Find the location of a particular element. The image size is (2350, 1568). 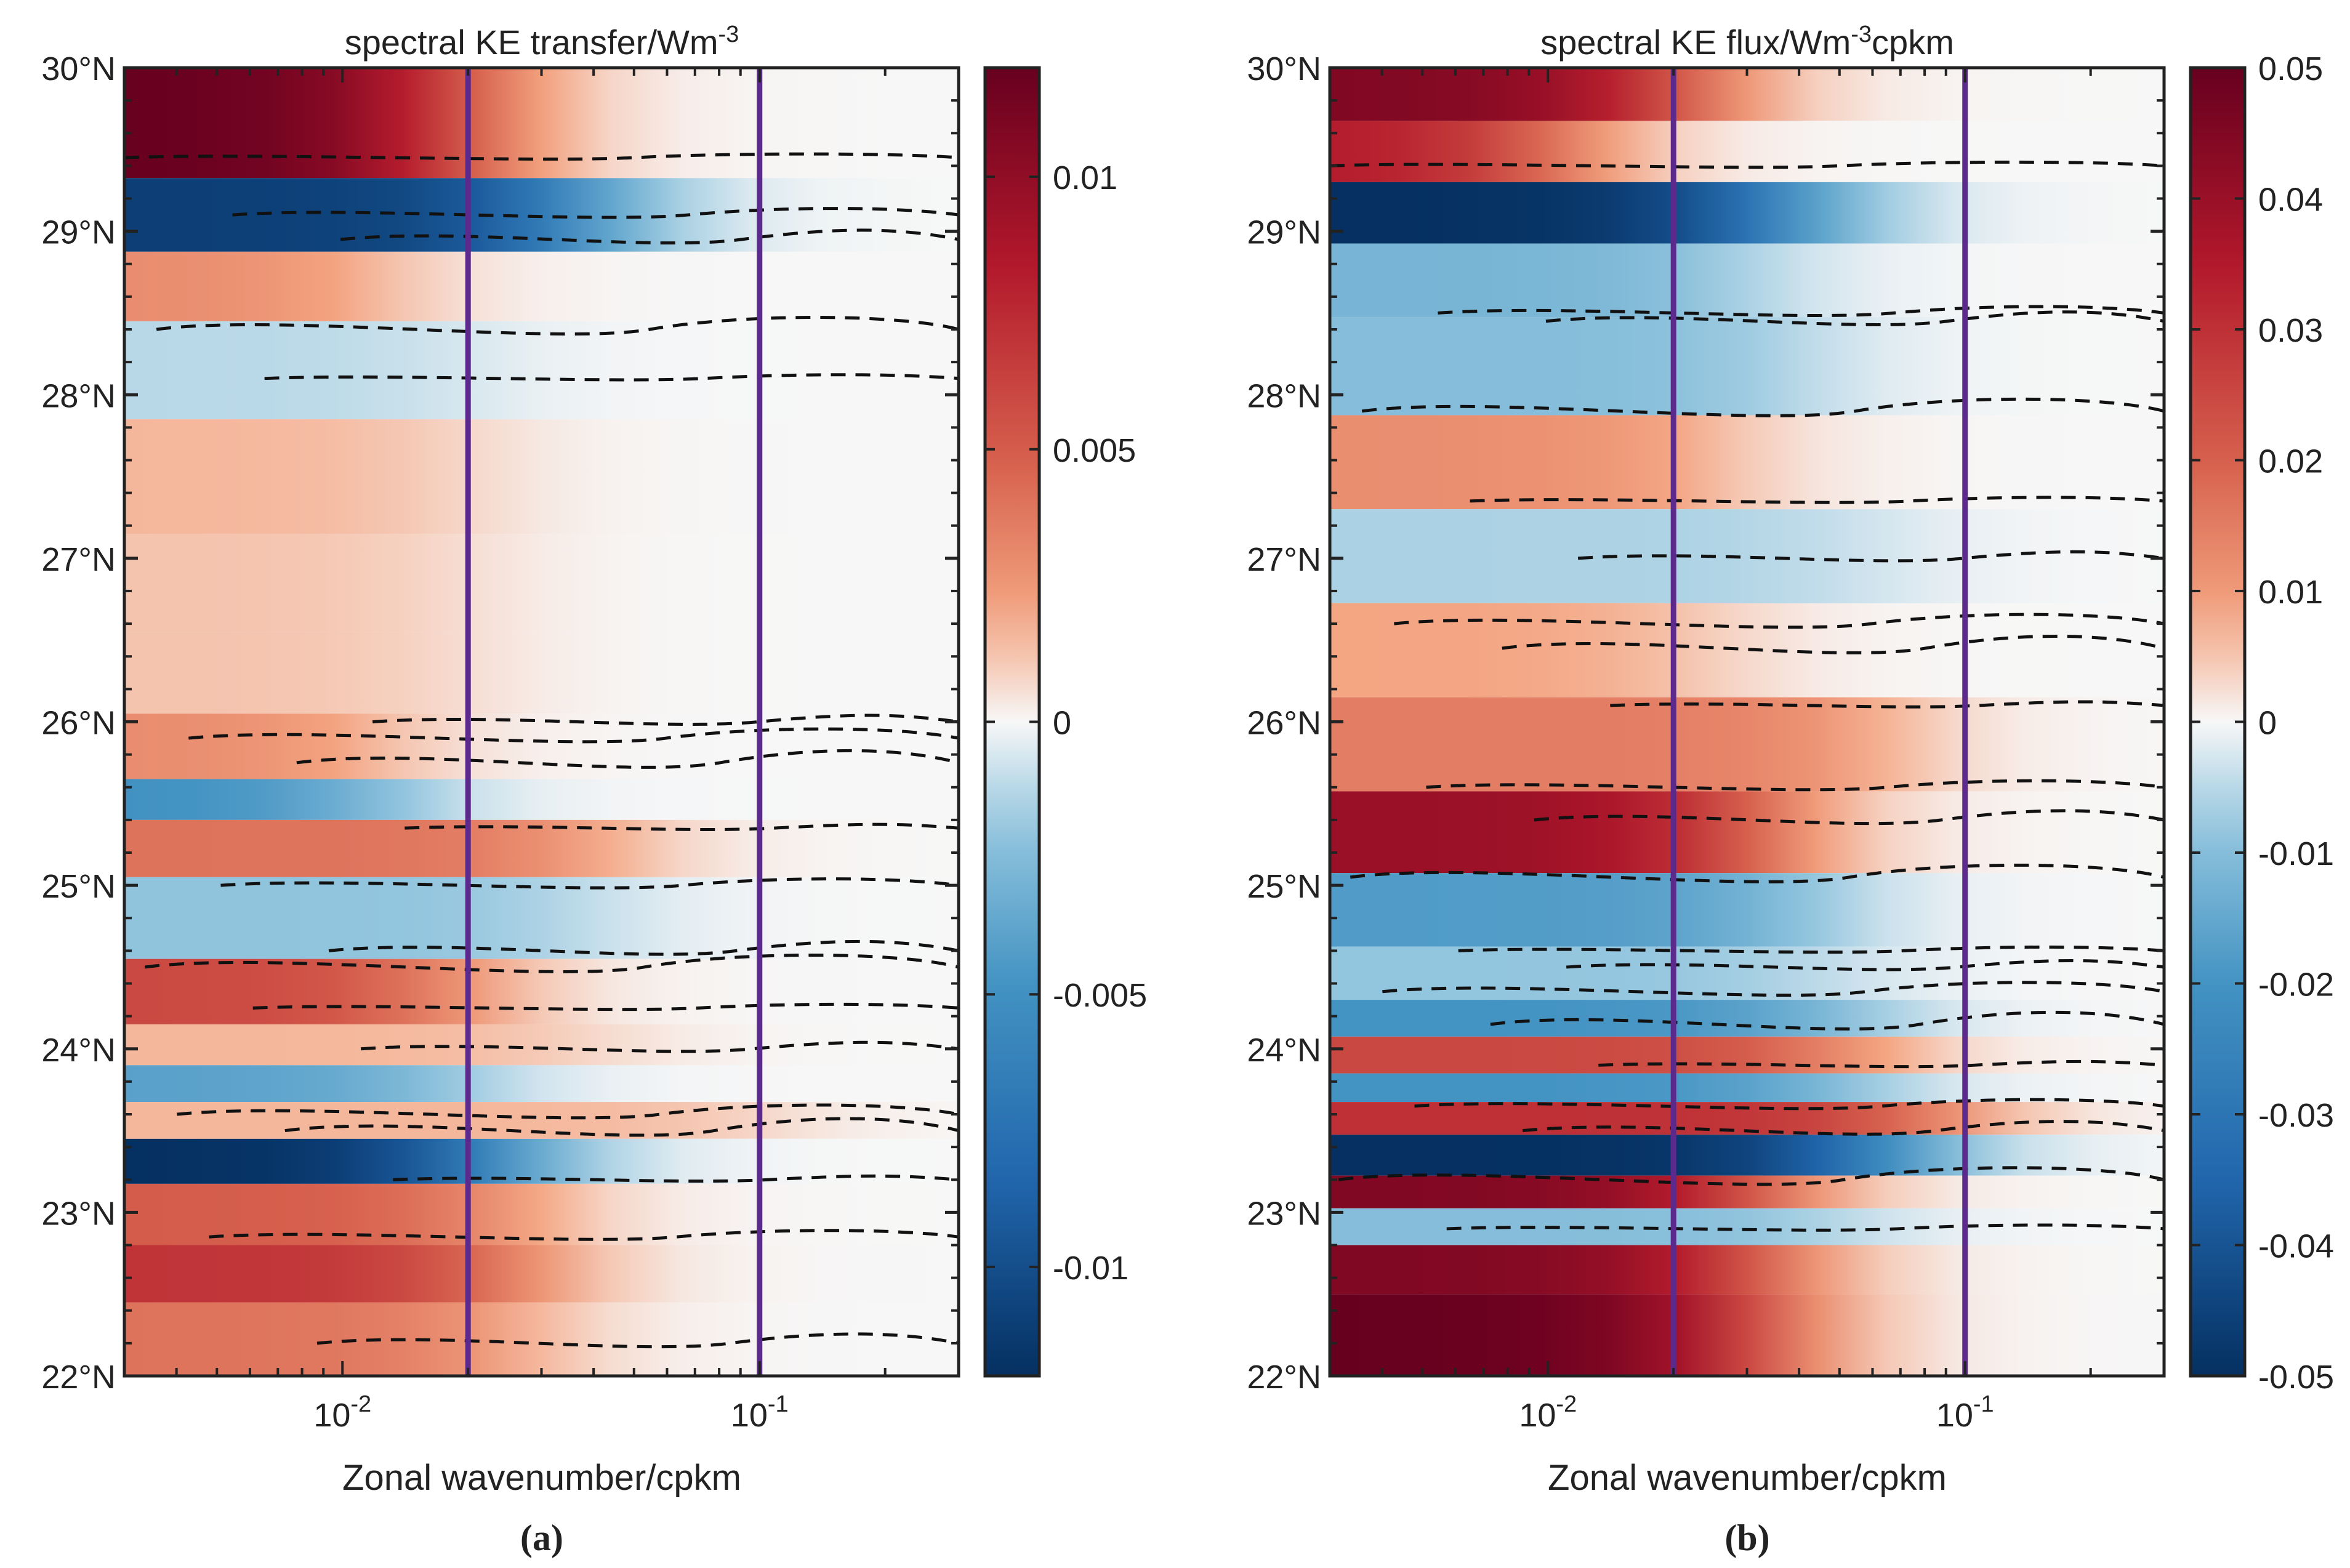

y-tick-label: 28°N is located at coordinates (78, 395).